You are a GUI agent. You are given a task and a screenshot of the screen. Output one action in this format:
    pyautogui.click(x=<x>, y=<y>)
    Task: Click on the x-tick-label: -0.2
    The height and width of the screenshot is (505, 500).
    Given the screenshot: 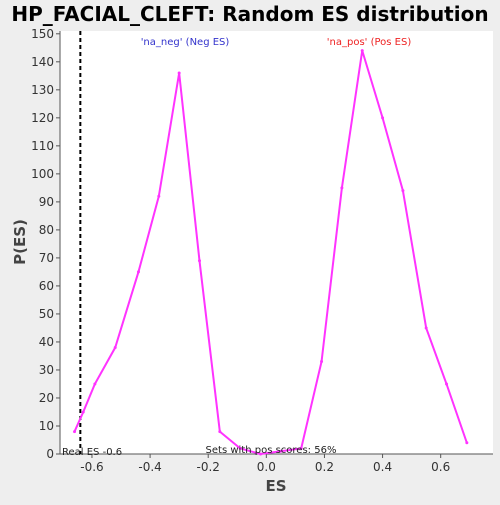 What is the action you would take?
    pyautogui.click(x=207, y=467)
    